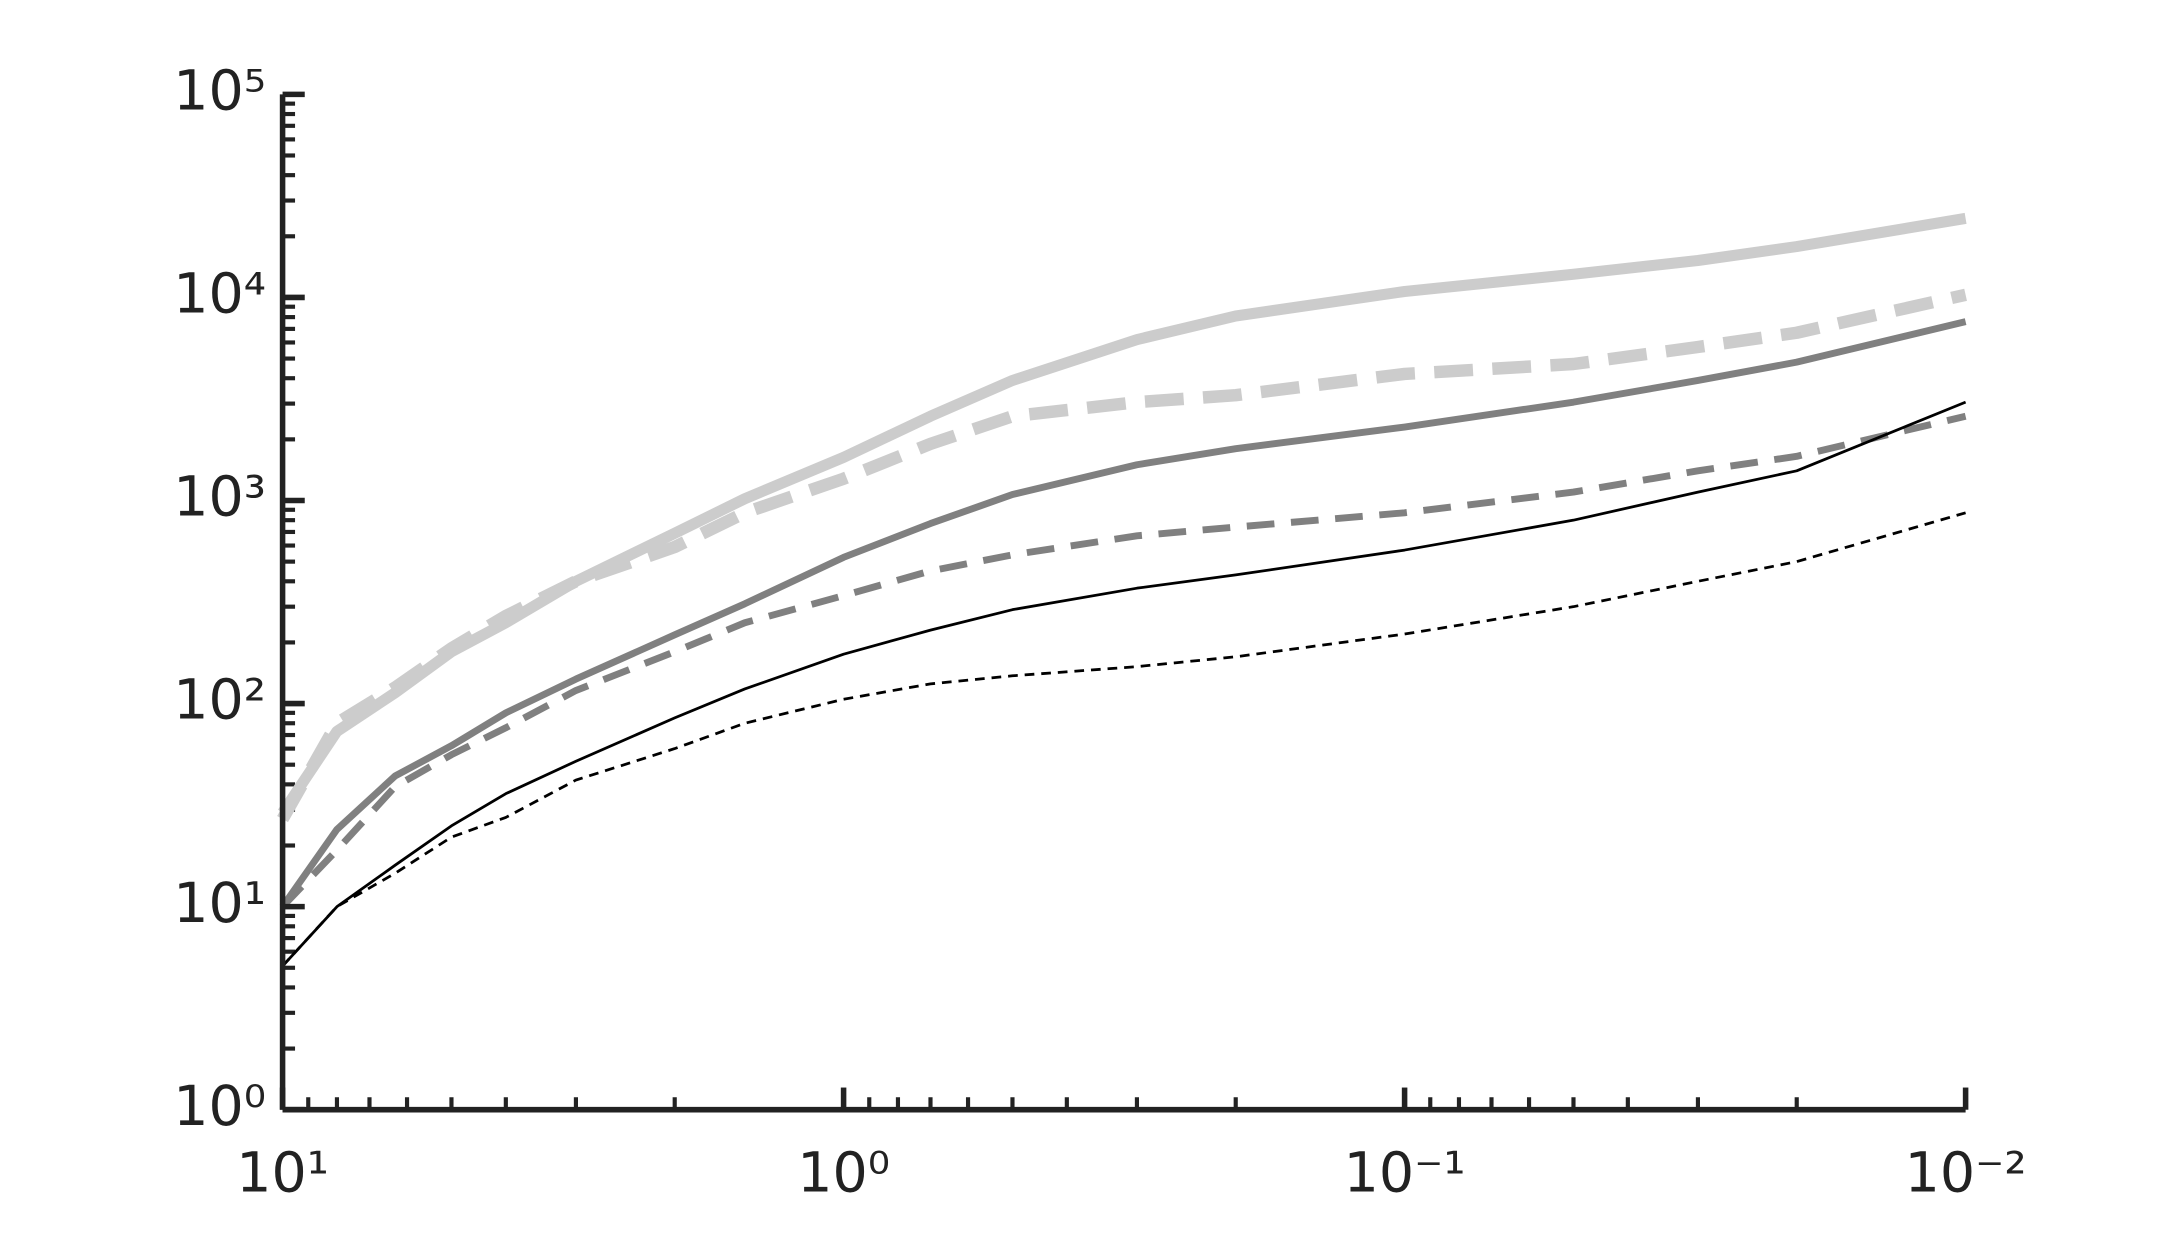  What do you see at coordinates (219, 91) in the screenshot?
I see `y-tick-label: 10⁵` at bounding box center [219, 91].